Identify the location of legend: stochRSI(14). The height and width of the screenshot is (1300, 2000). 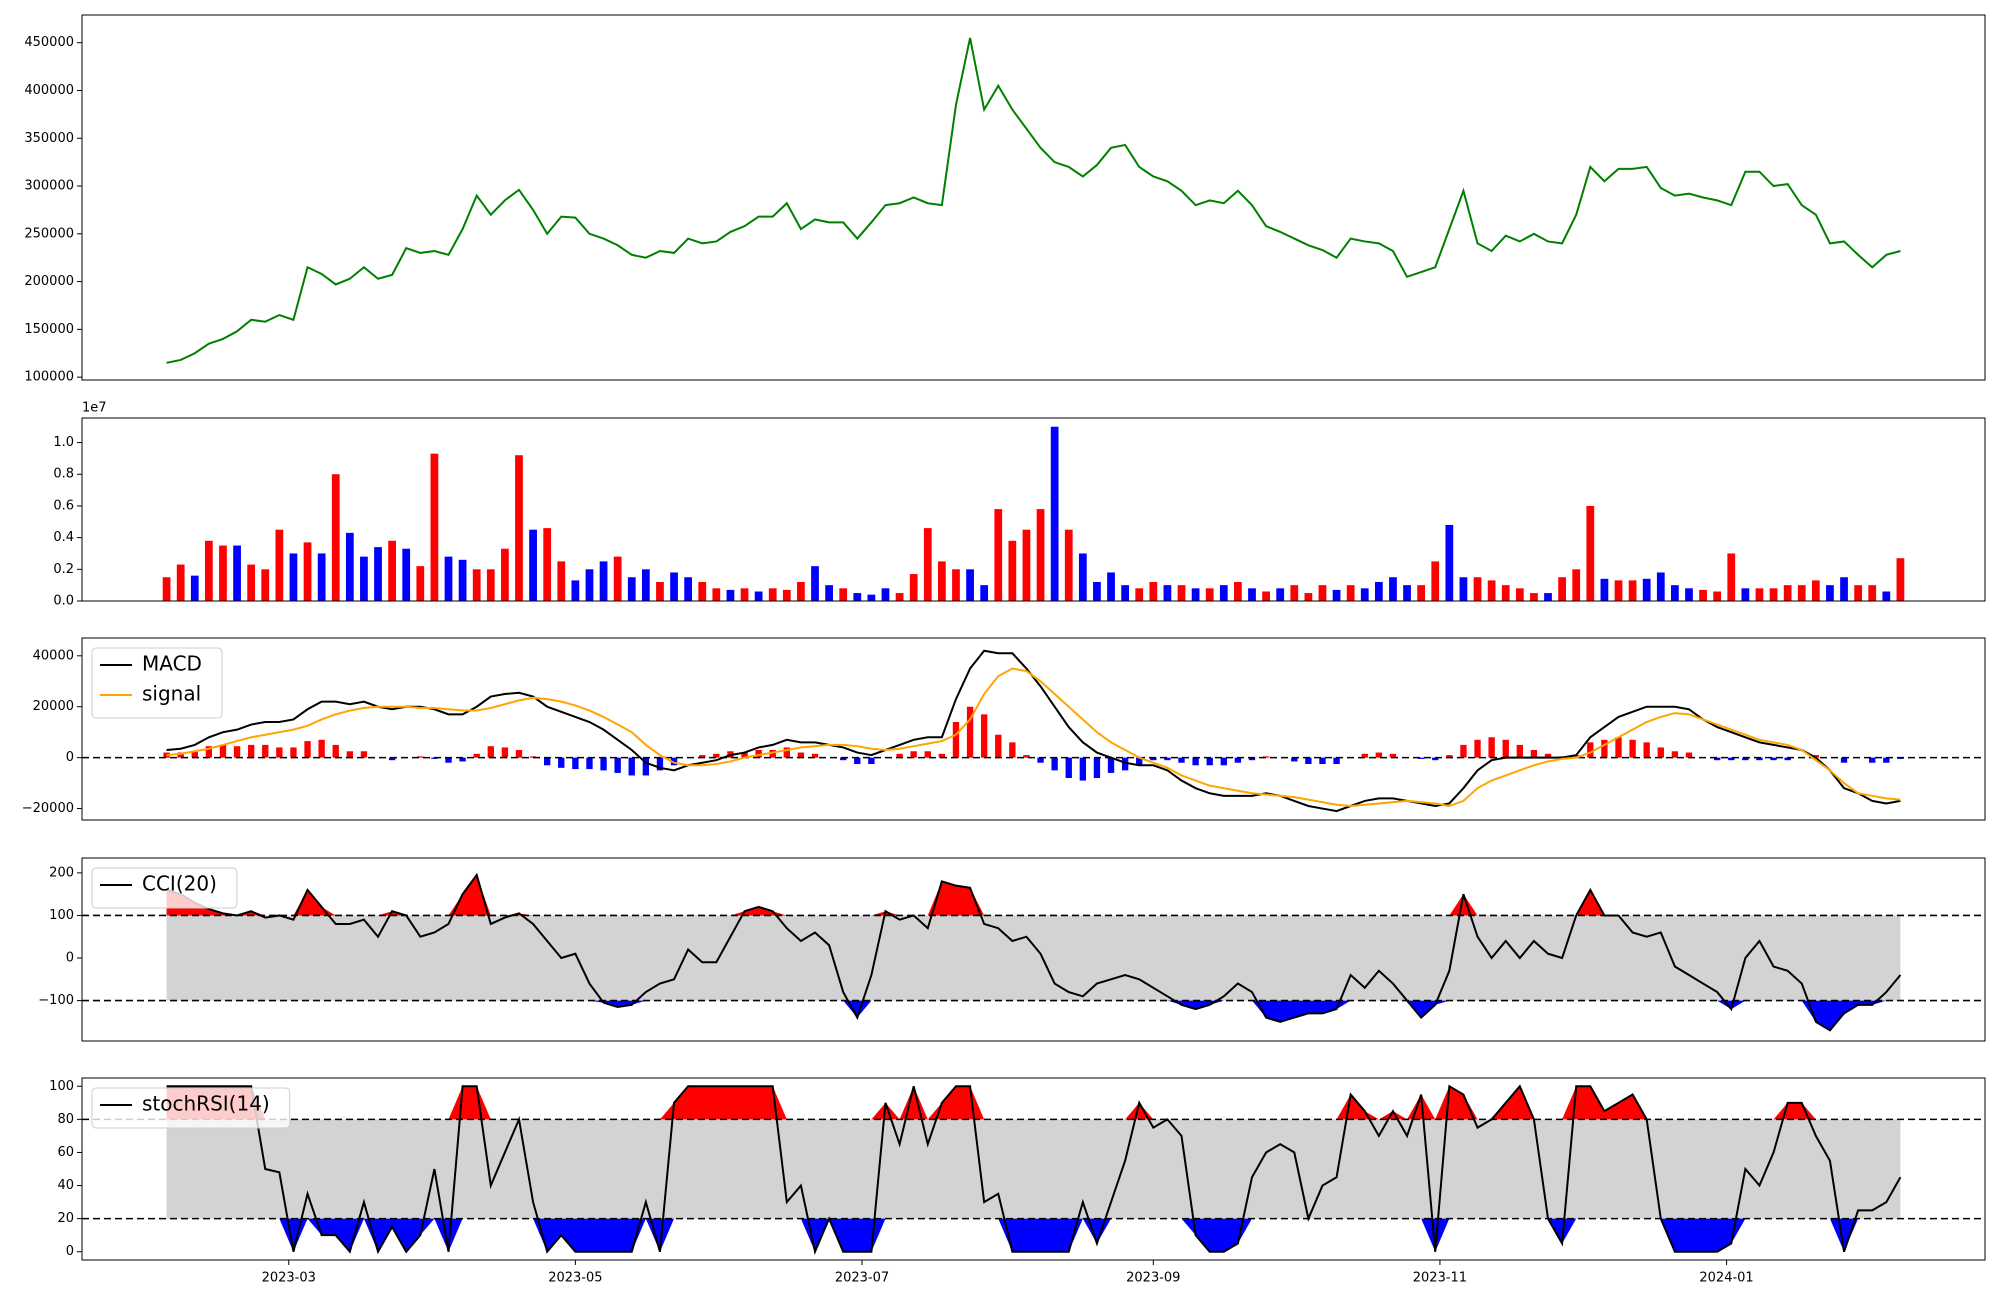
(191, 1108).